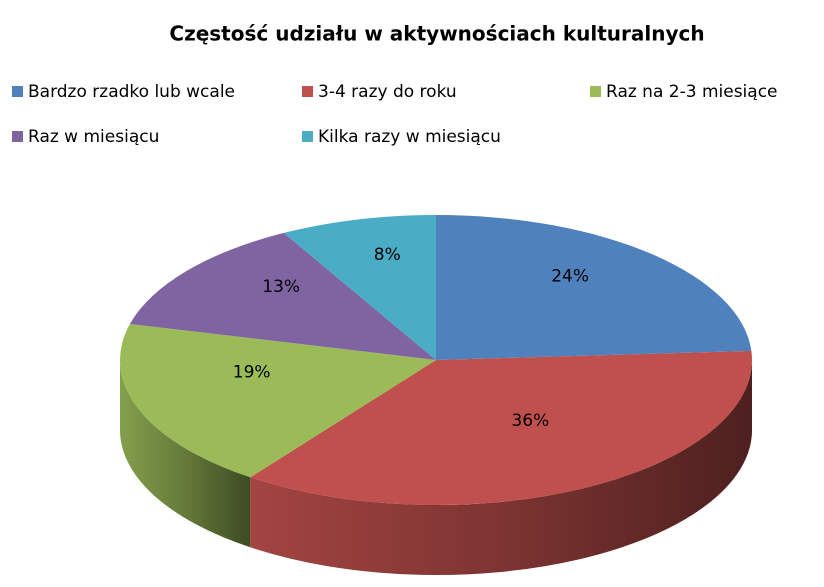  What do you see at coordinates (131, 92) in the screenshot?
I see `legend-label: Bardzo rzadko lub wcale` at bounding box center [131, 92].